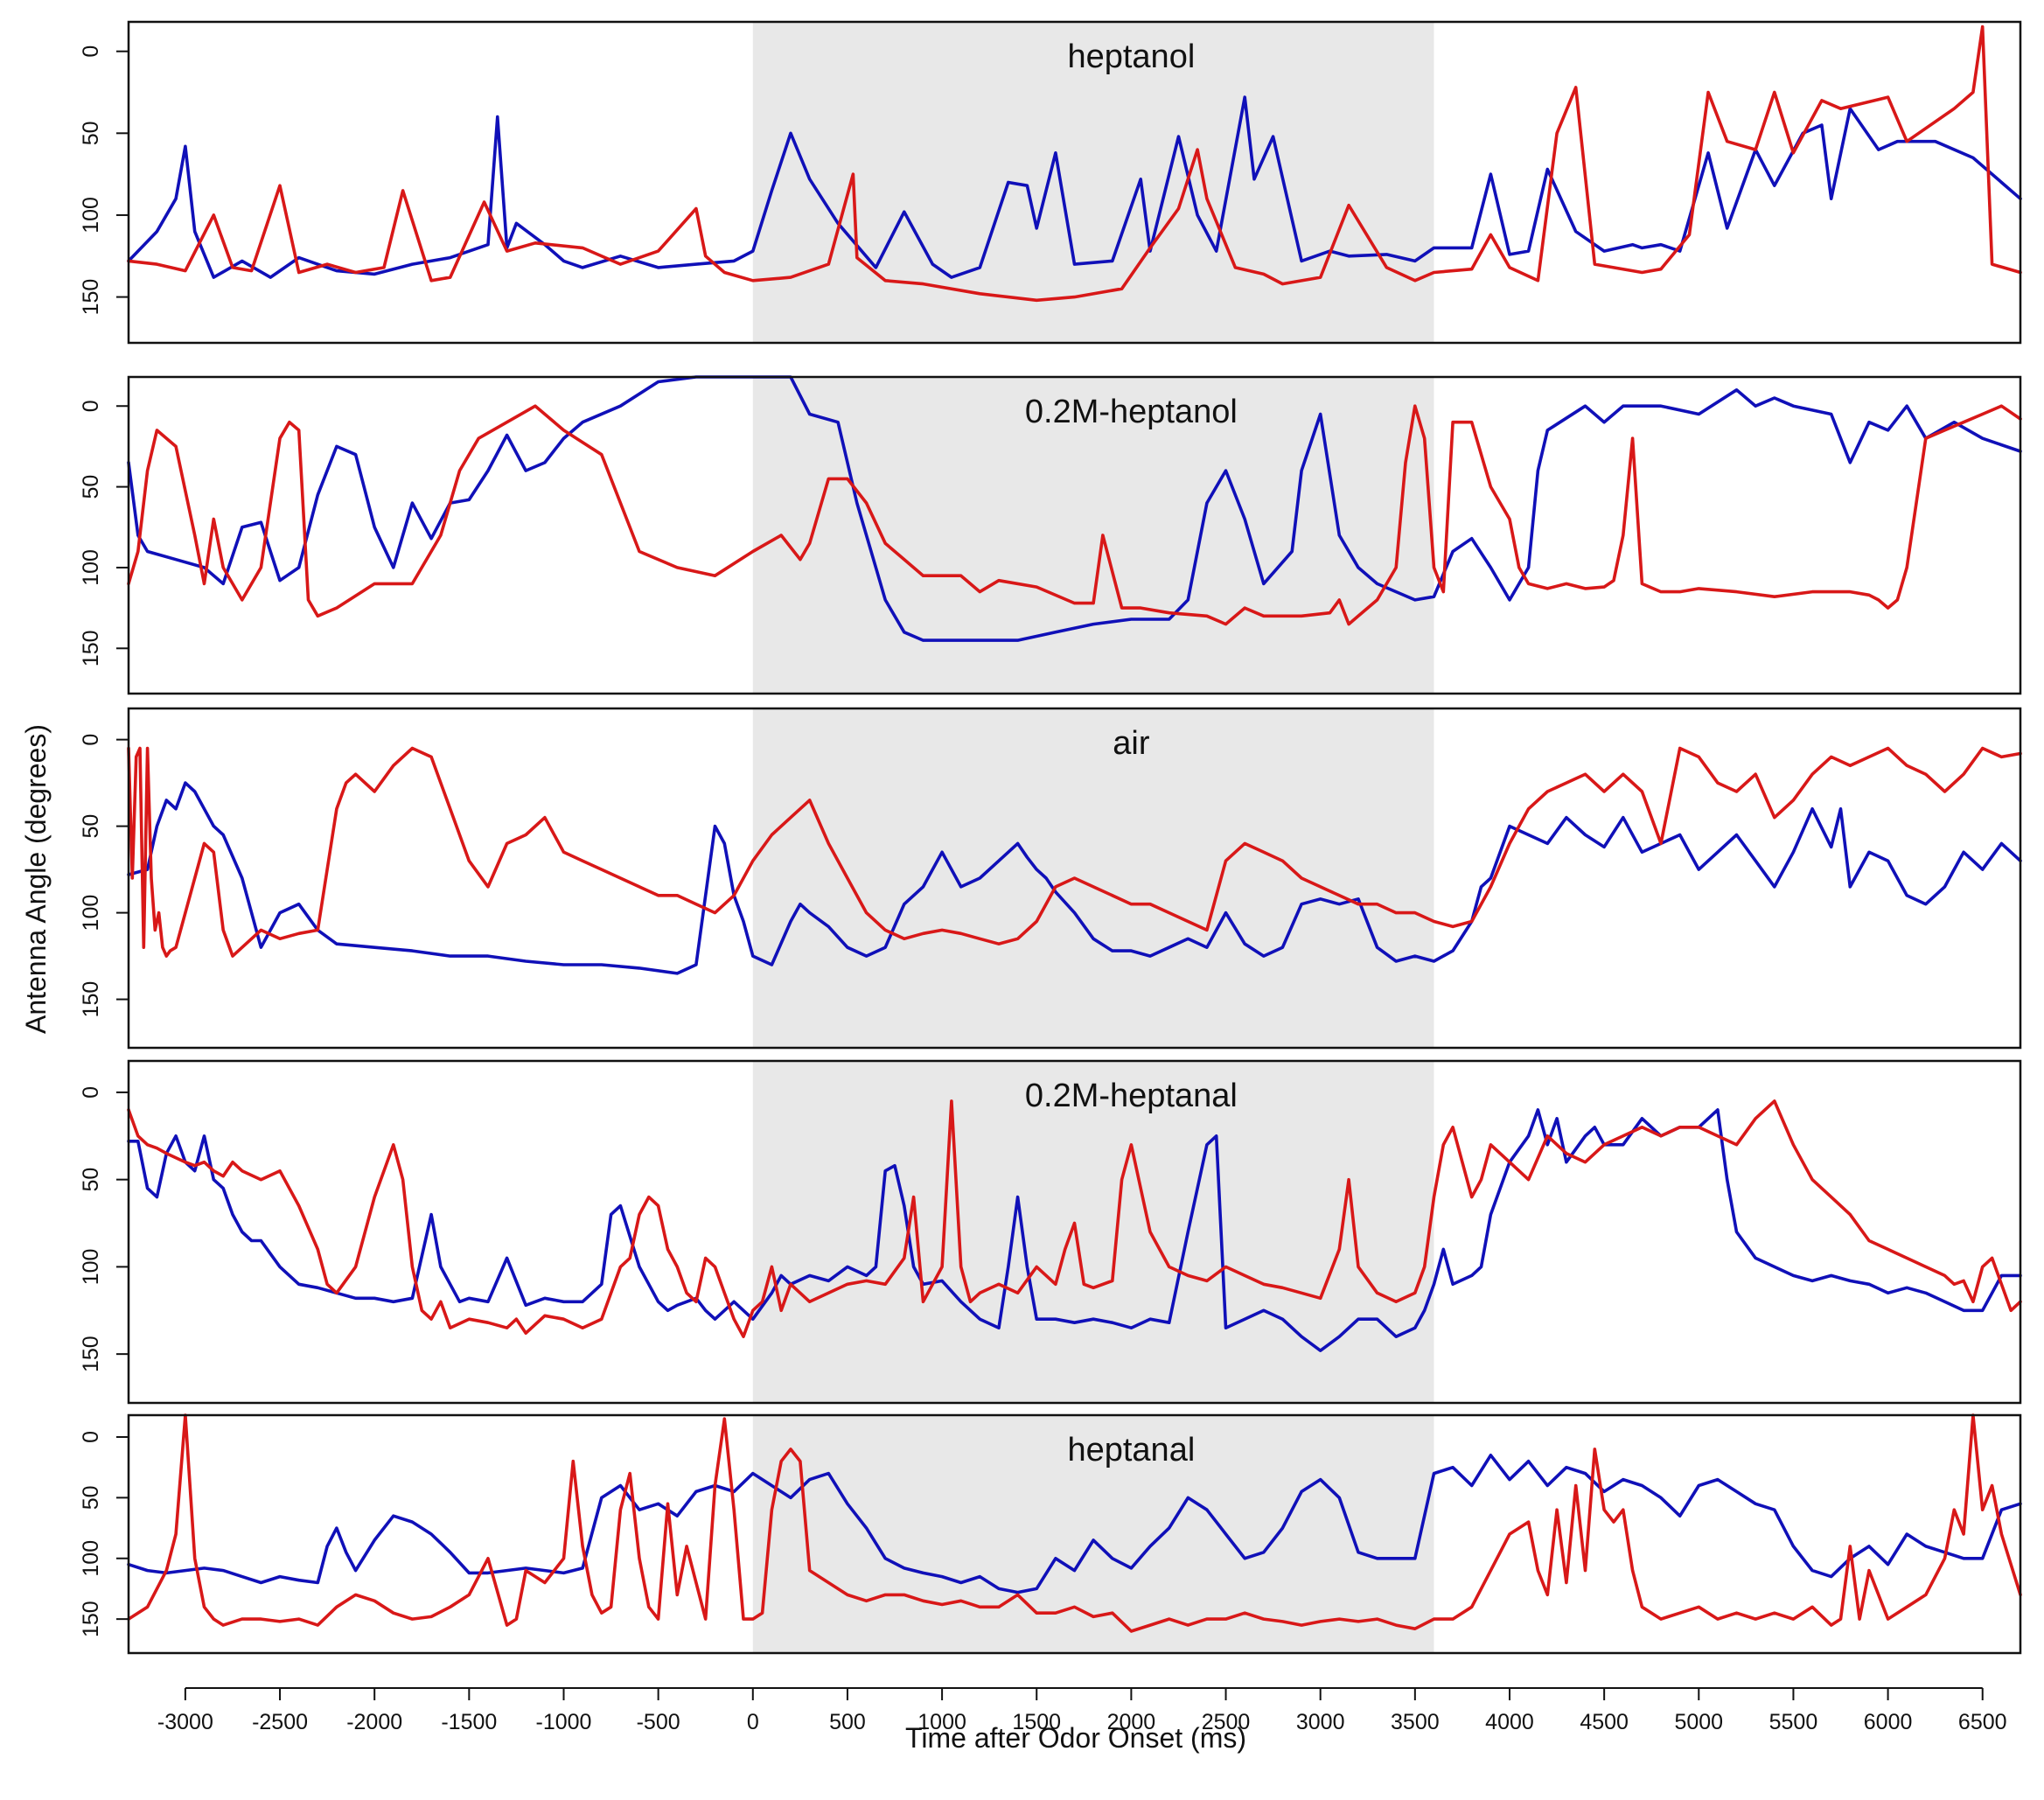  Describe the element at coordinates (36, 879) in the screenshot. I see `y-axis-label: Antenna Angle (degrees)` at that location.